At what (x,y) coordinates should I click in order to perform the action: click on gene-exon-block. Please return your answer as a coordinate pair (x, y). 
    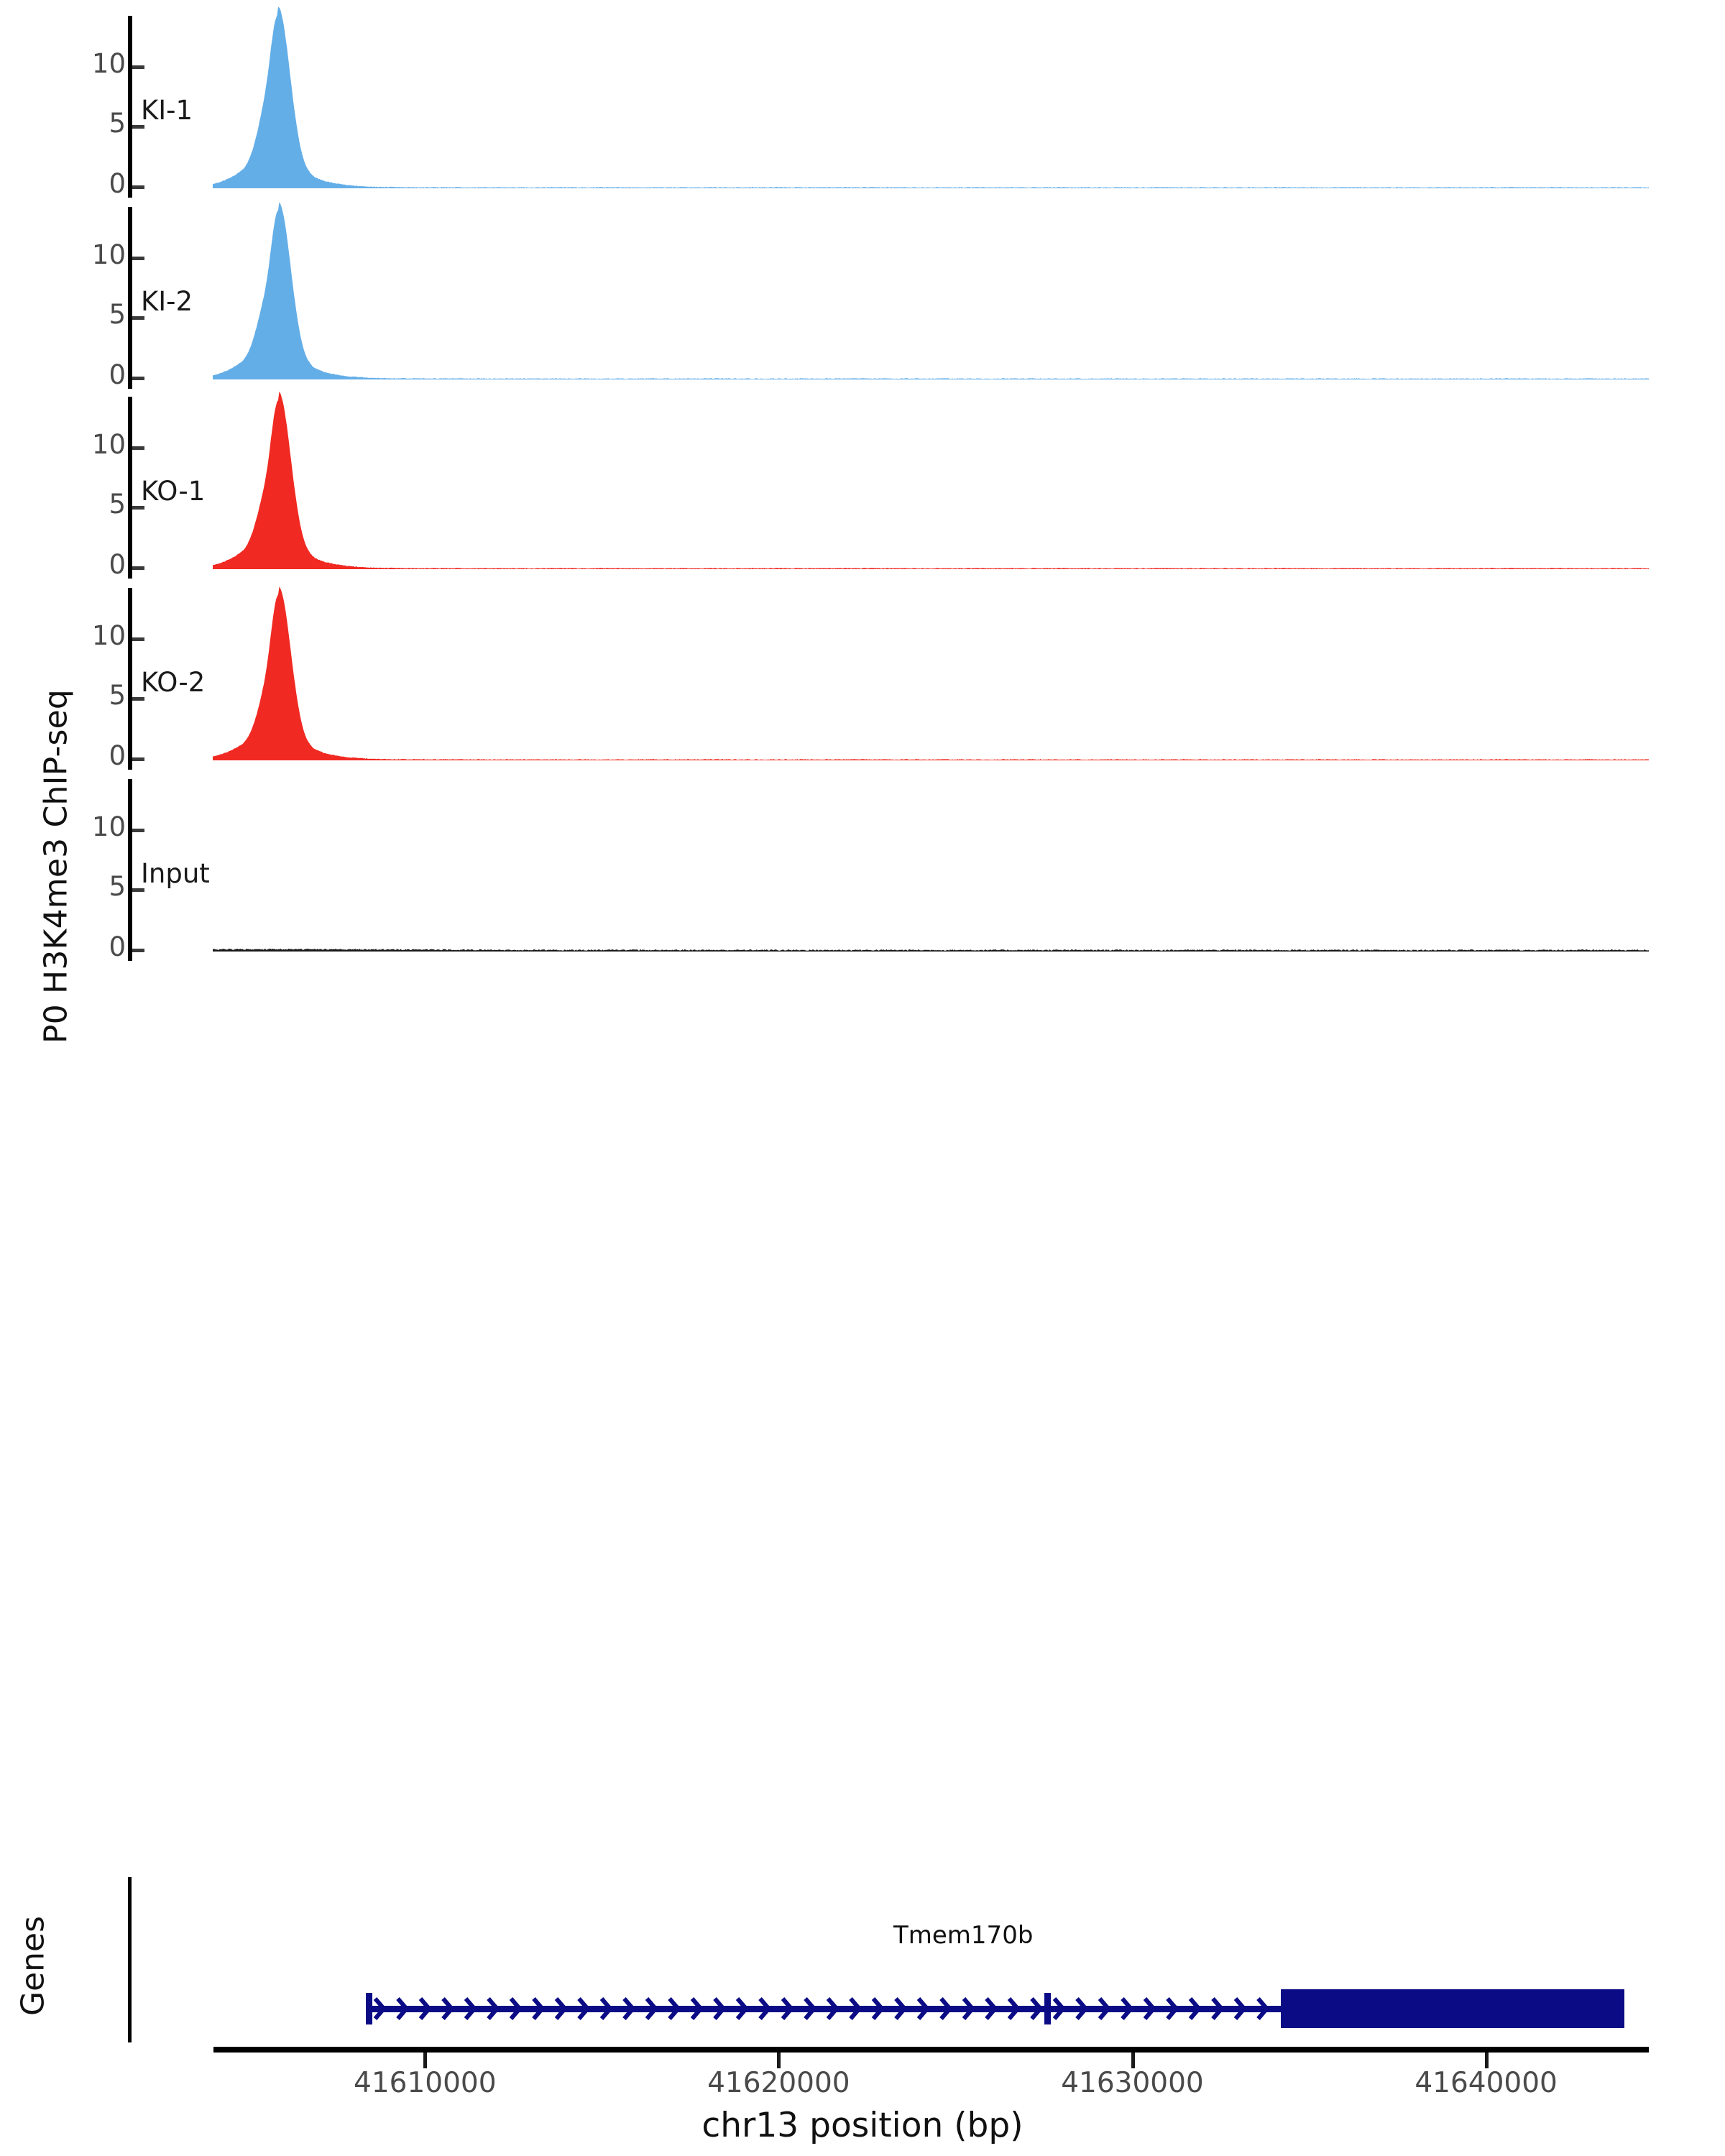
    Looking at the image, I should click on (1452, 2009).